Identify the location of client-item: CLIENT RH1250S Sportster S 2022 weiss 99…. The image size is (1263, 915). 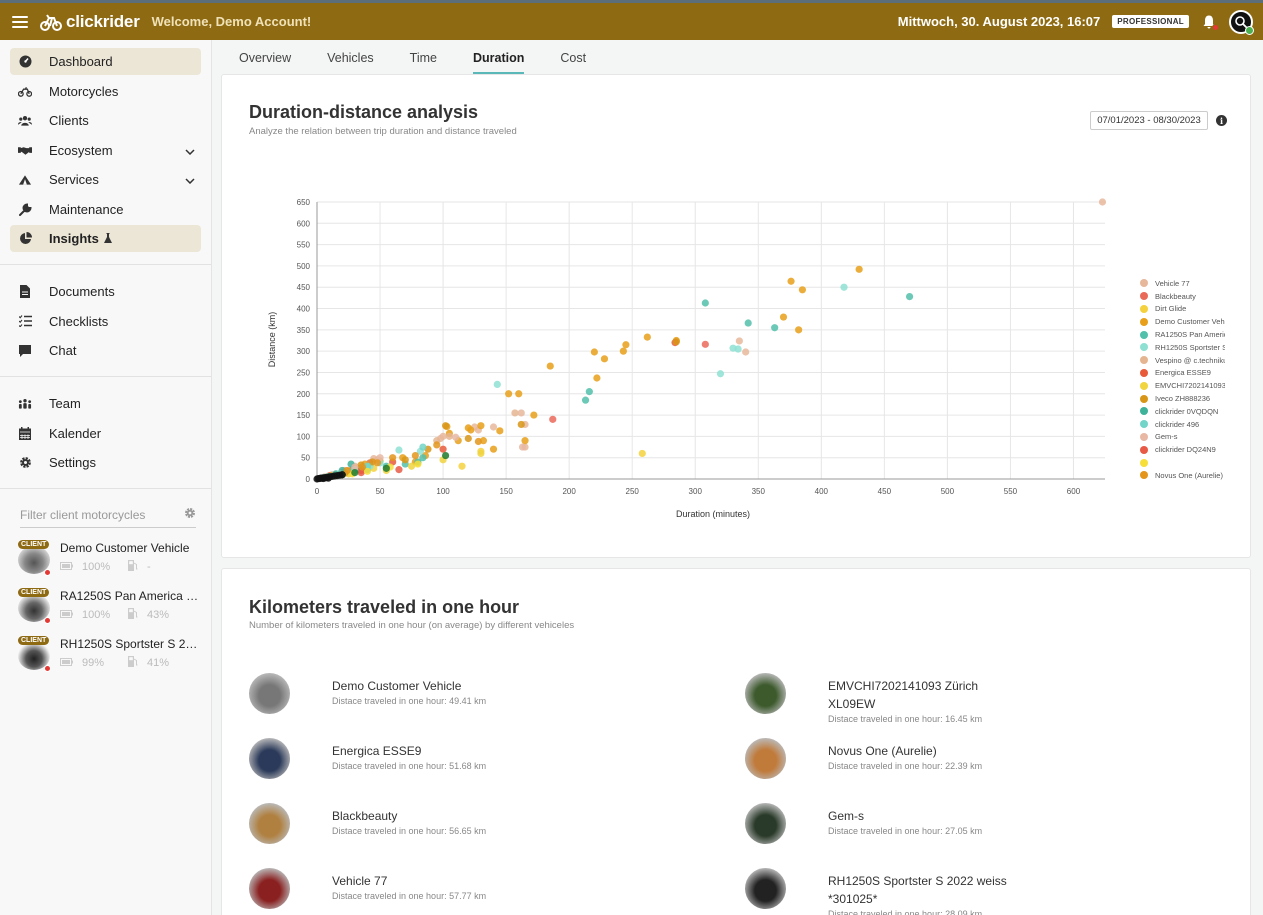
(105, 658).